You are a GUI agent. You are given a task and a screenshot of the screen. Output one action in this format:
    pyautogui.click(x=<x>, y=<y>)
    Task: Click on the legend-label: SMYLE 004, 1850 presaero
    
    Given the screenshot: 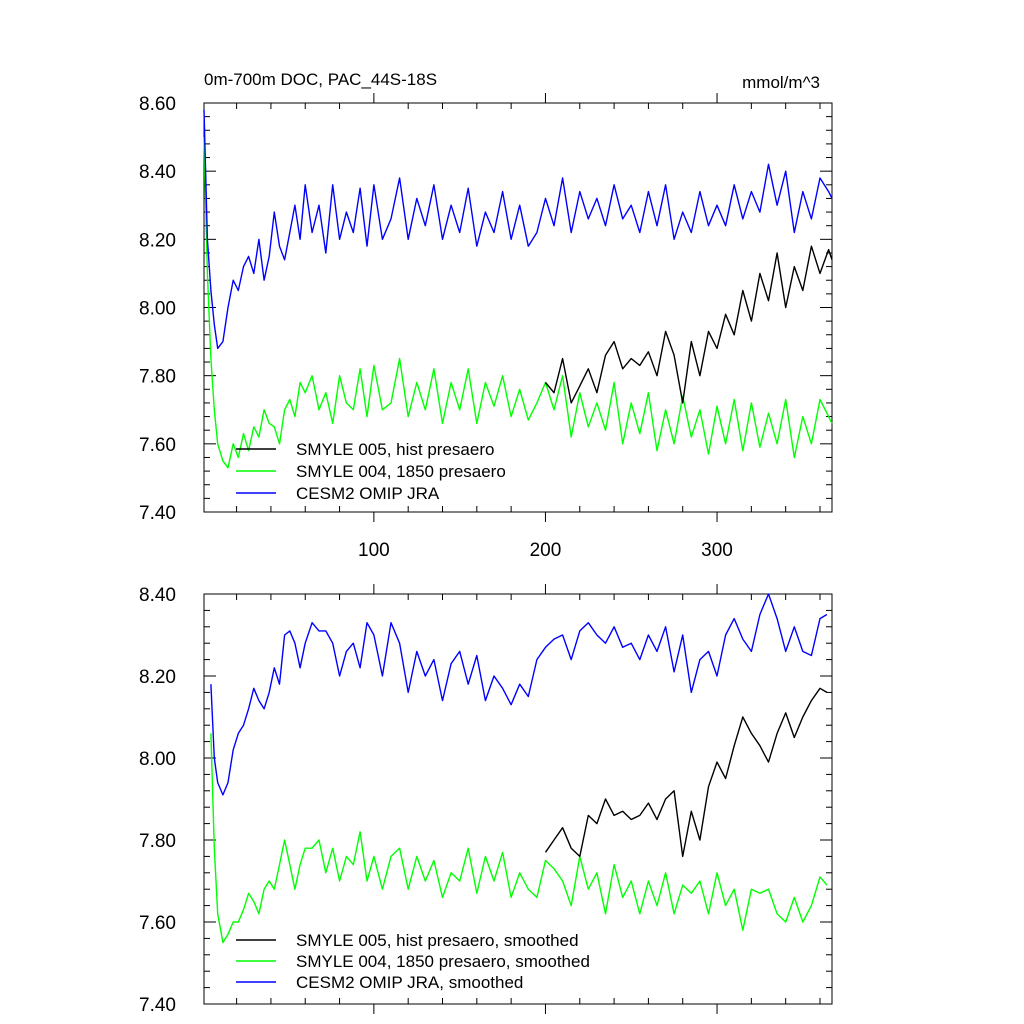 What is the action you would take?
    pyautogui.click(x=401, y=471)
    